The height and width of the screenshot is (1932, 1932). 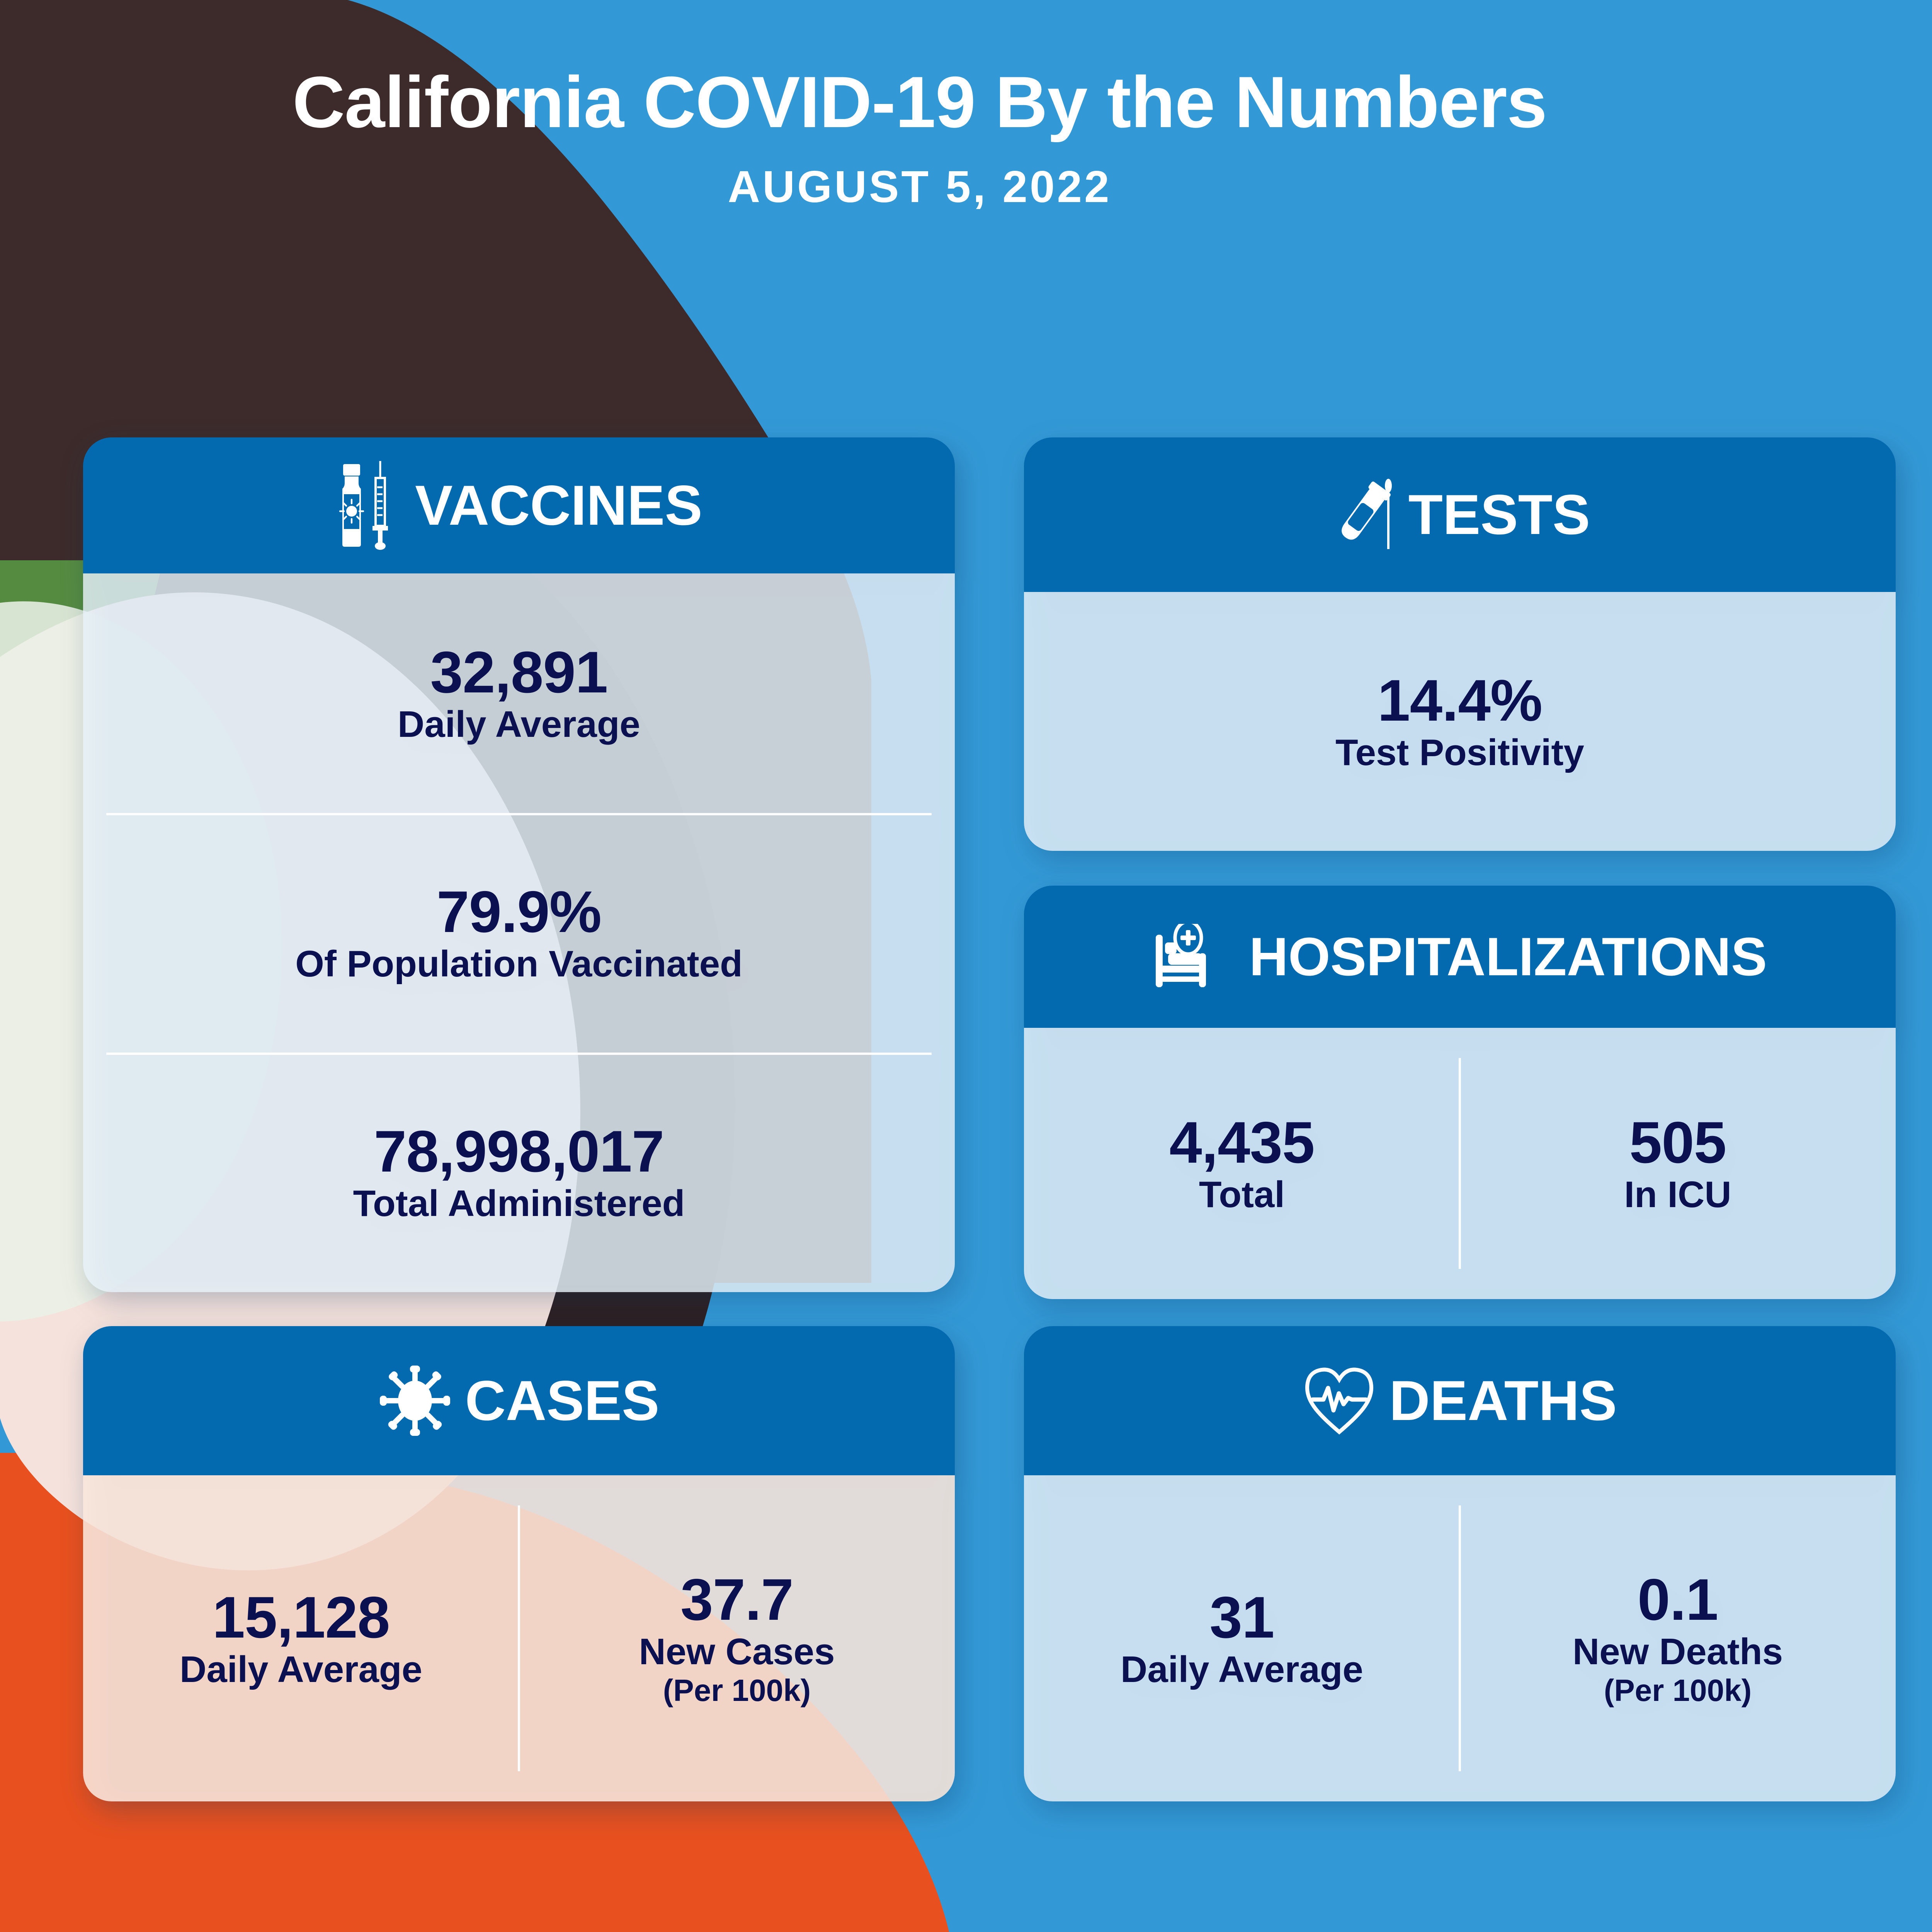 I want to click on stat-value: 4,435, so click(x=1242, y=1142).